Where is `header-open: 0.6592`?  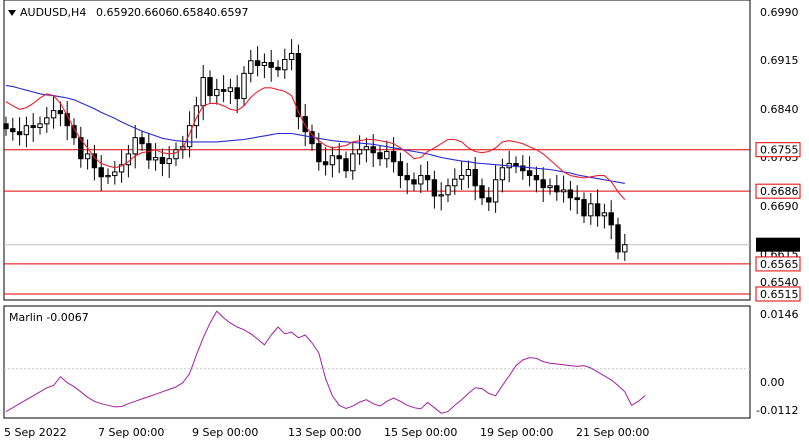 header-open: 0.6592 is located at coordinates (115, 12).